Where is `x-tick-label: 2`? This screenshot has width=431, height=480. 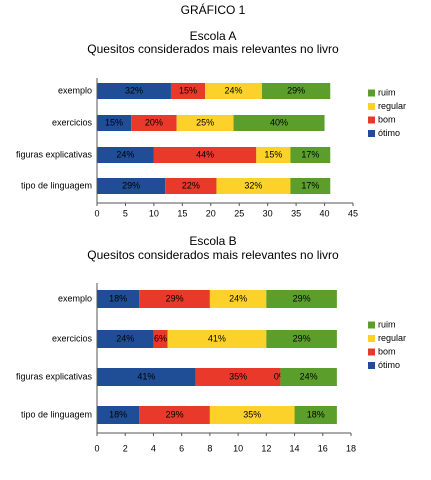
x-tick-label: 2 is located at coordinates (125, 448).